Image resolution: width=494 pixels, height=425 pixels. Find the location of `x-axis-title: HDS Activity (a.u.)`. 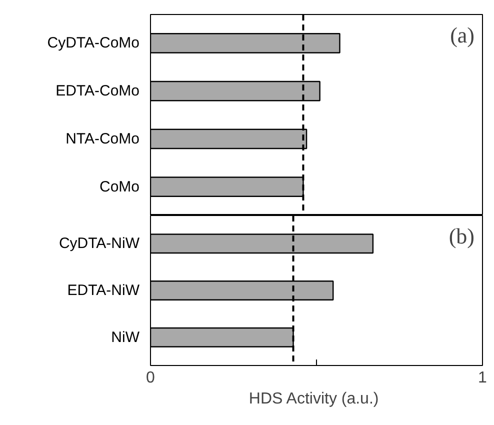

x-axis-title: HDS Activity (a.u.) is located at coordinates (313, 399).